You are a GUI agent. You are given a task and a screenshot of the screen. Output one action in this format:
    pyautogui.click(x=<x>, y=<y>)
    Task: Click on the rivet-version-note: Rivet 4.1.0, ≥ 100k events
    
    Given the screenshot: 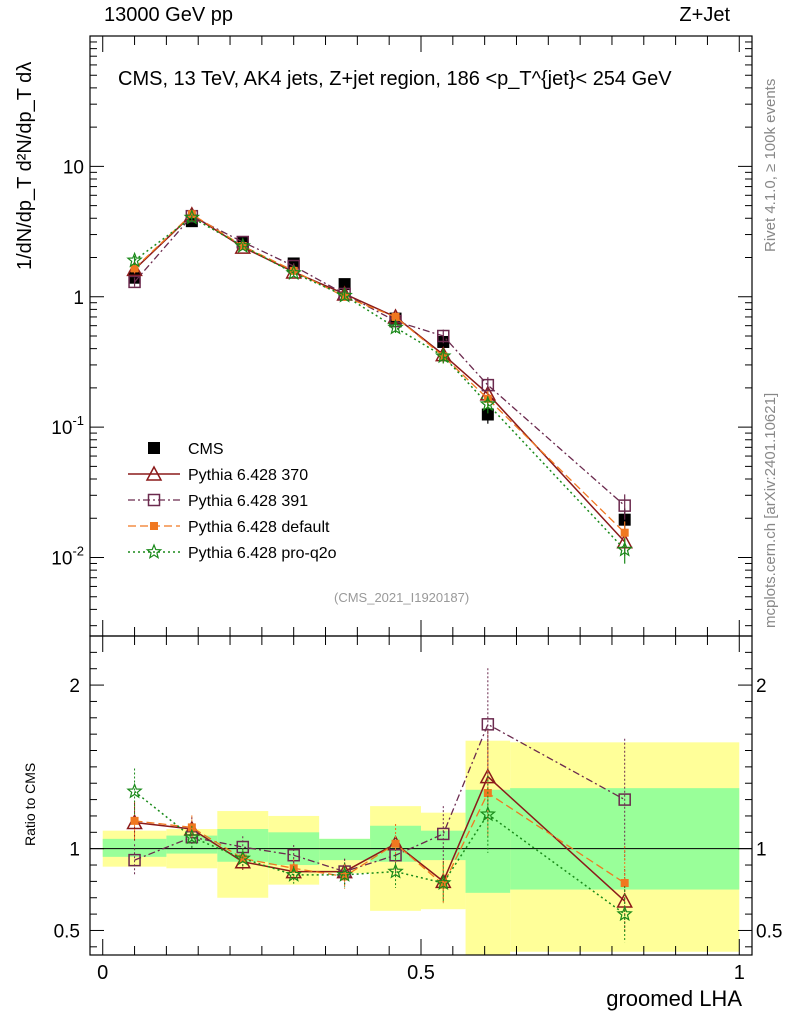 What is the action you would take?
    pyautogui.click(x=770, y=165)
    